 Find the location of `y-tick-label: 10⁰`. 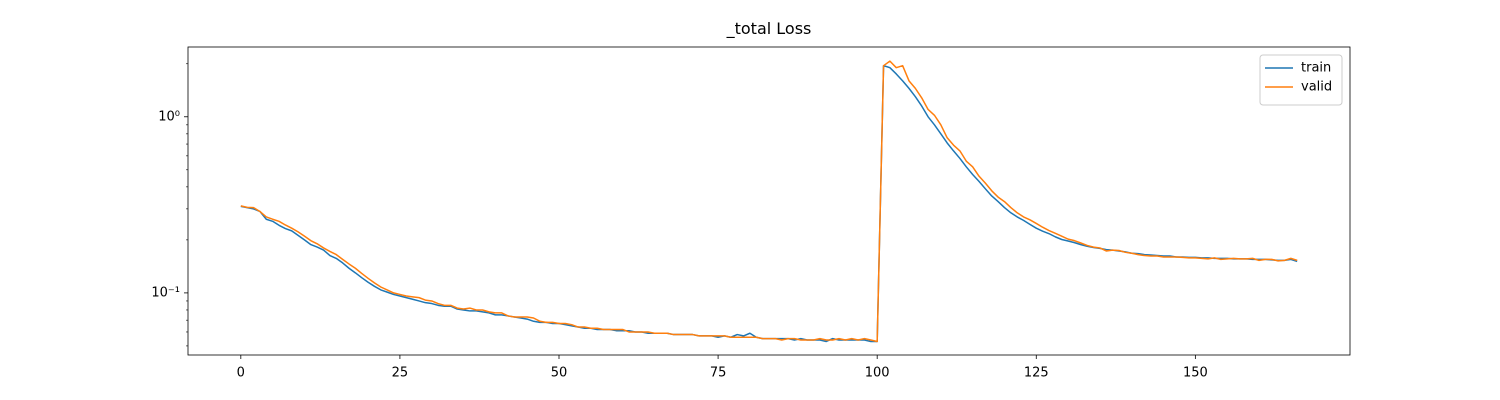

y-tick-label: 10⁰ is located at coordinates (169, 116).